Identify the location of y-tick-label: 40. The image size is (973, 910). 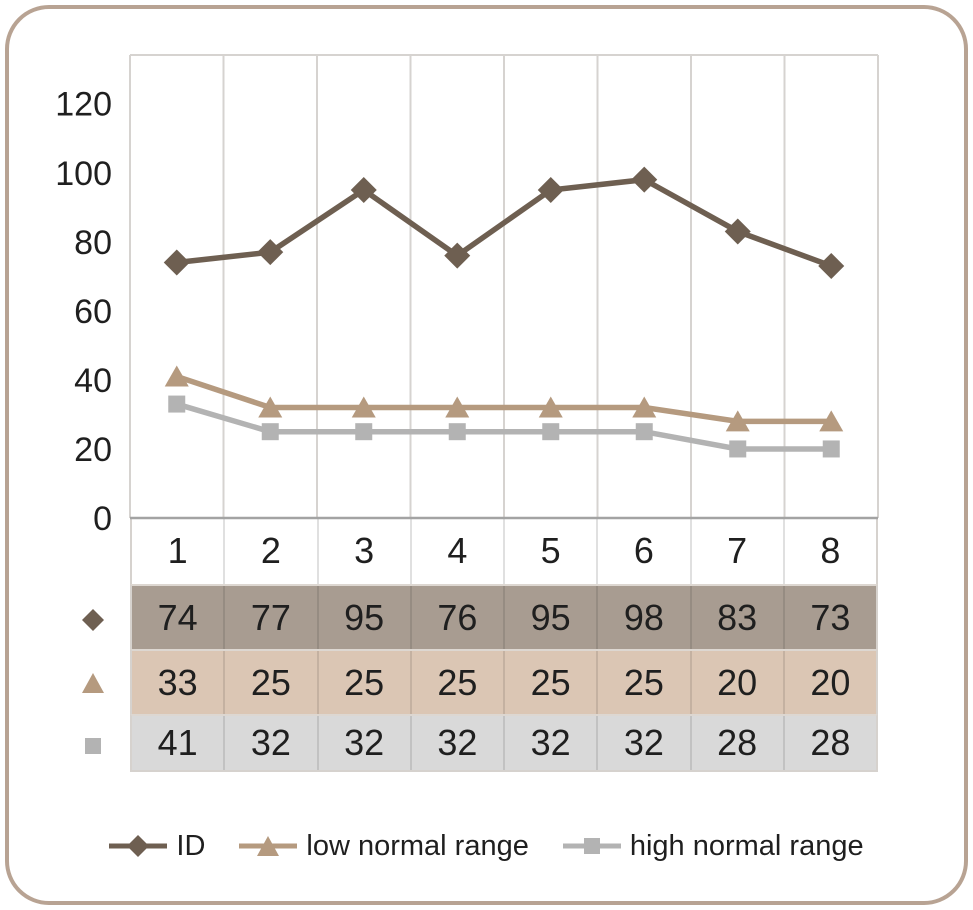
(93, 381).